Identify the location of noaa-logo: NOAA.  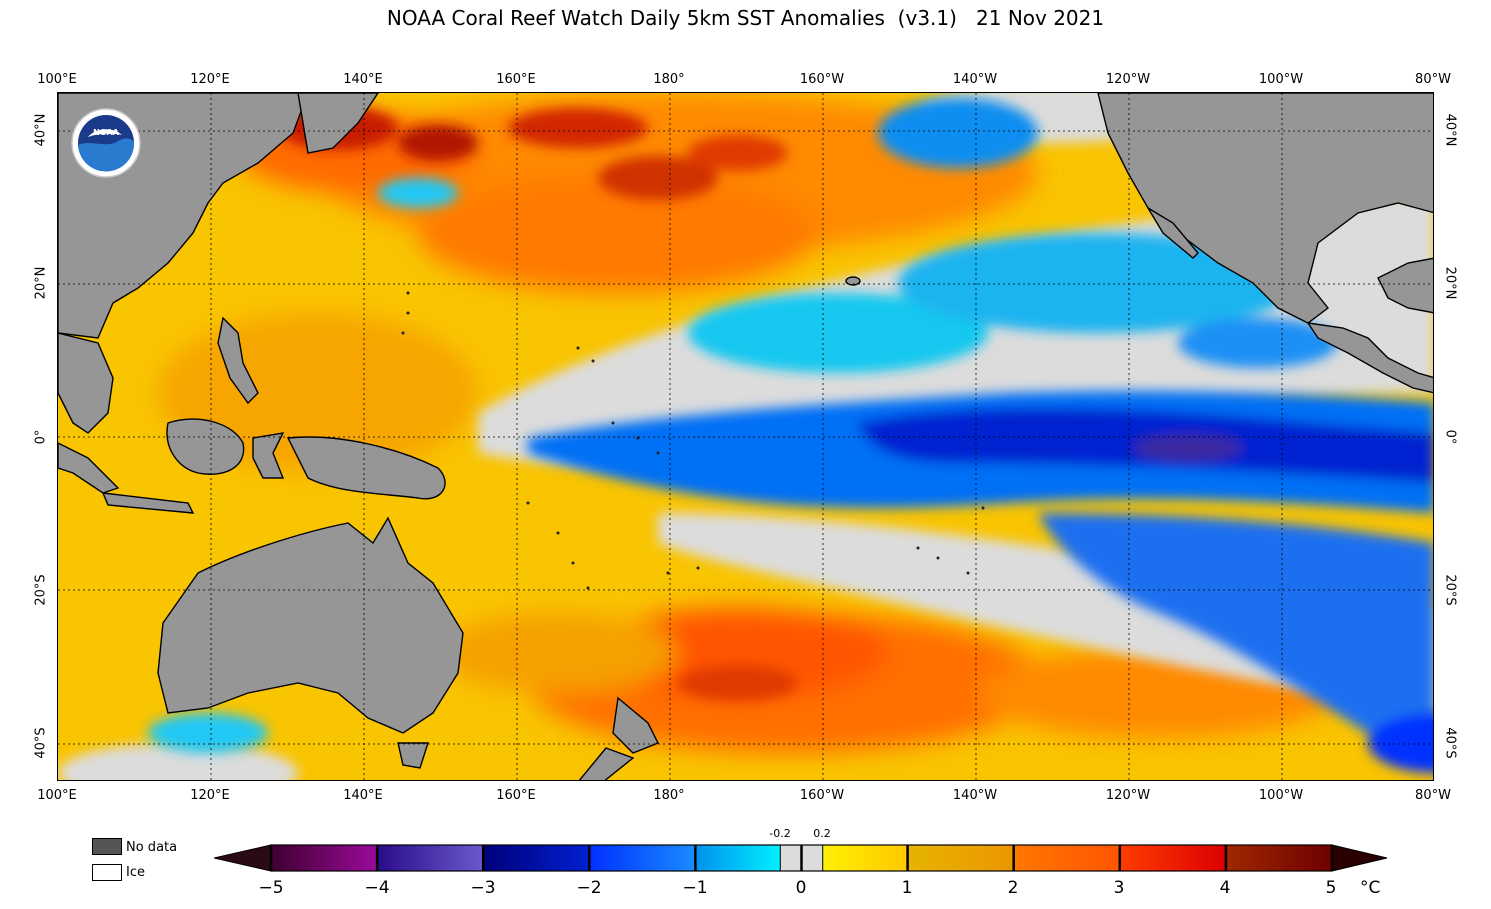
(106, 143).